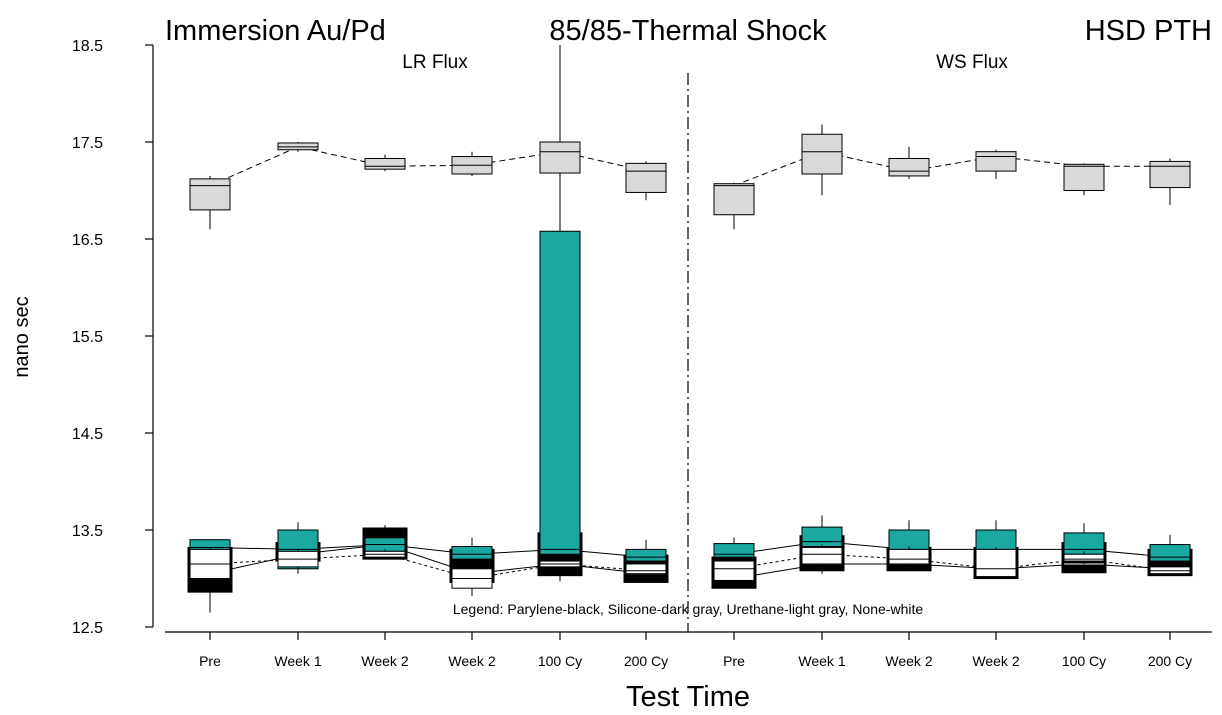 The width and height of the screenshot is (1222, 715). I want to click on title-left: Immersion Au/Pd, so click(275, 31).